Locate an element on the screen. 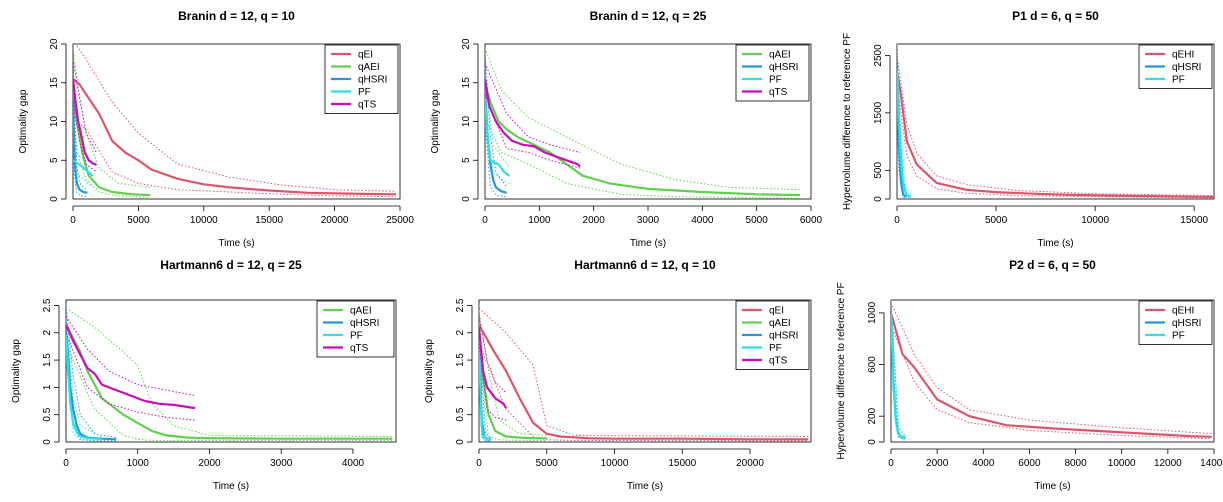  x-tick-label: 1000 is located at coordinates (138, 463).